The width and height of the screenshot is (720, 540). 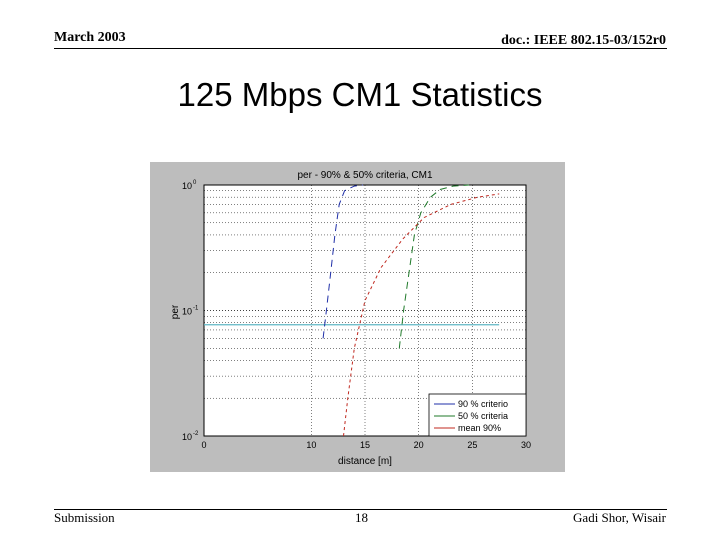 What do you see at coordinates (419, 445) in the screenshot?
I see `x-tick-label: 20` at bounding box center [419, 445].